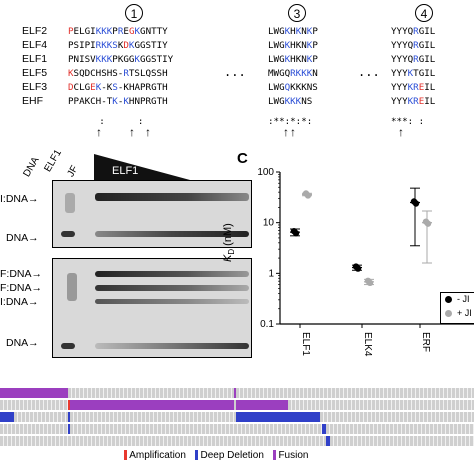 The height and width of the screenshot is (474, 474). I want to click on x-tick-label: ERF, so click(425, 342).